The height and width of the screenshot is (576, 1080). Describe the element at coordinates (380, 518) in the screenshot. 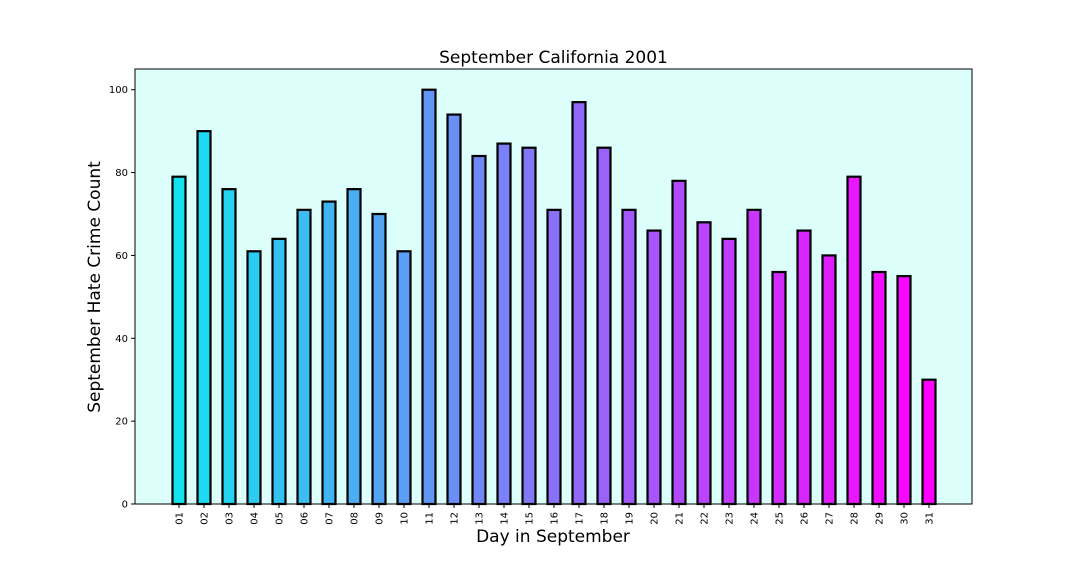

I see `x-tick-label: 09` at that location.